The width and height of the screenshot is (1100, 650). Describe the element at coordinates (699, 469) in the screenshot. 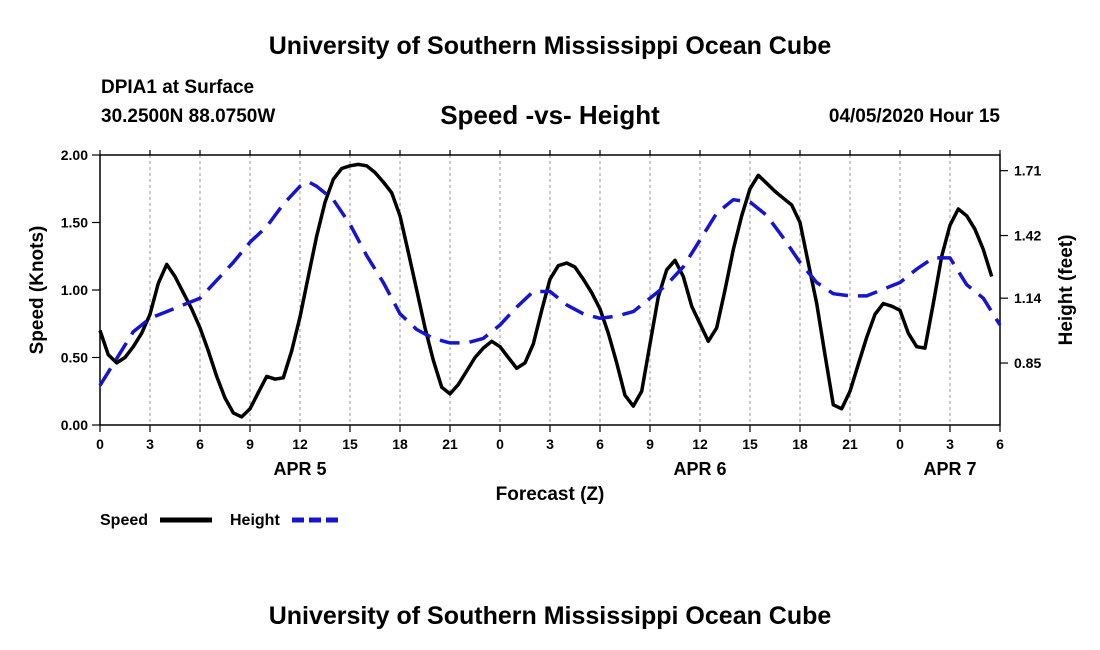

I see `date-label: APR 6` at that location.